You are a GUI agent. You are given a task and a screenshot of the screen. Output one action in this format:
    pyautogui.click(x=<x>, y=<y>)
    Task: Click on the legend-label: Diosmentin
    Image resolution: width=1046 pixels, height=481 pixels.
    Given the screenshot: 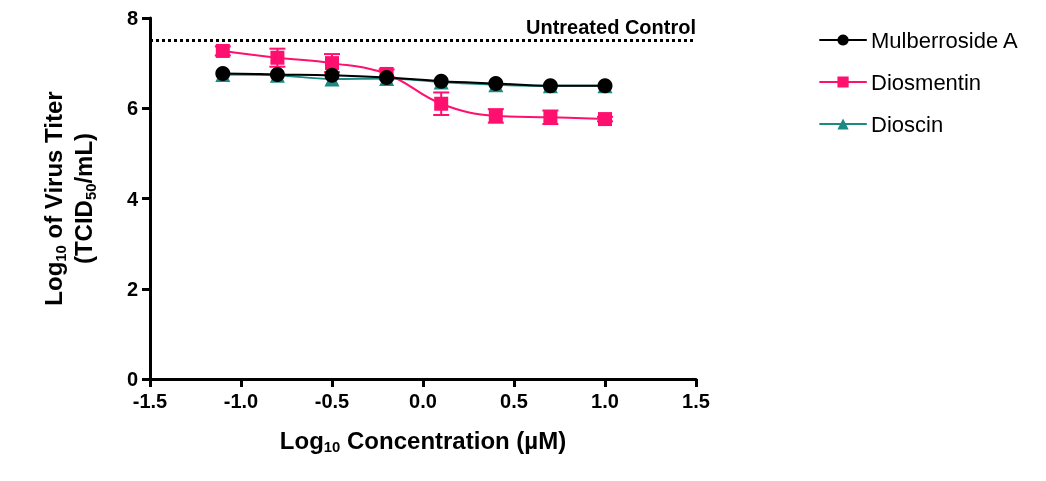 What is the action you would take?
    pyautogui.click(x=926, y=82)
    